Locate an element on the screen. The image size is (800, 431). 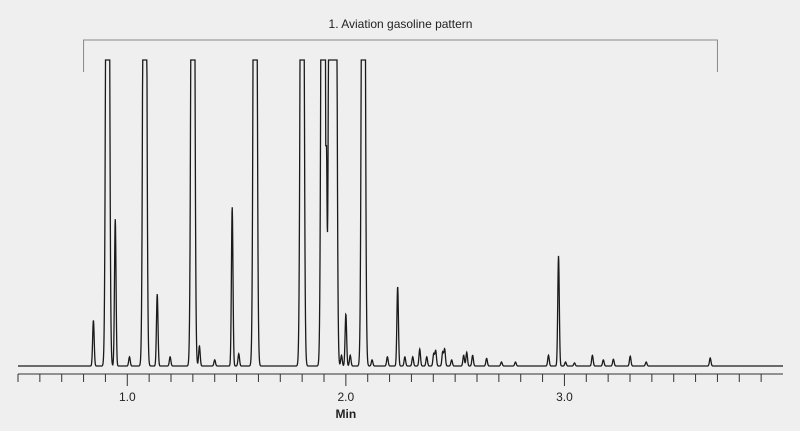
x-axis-title: Min is located at coordinates (346, 414).